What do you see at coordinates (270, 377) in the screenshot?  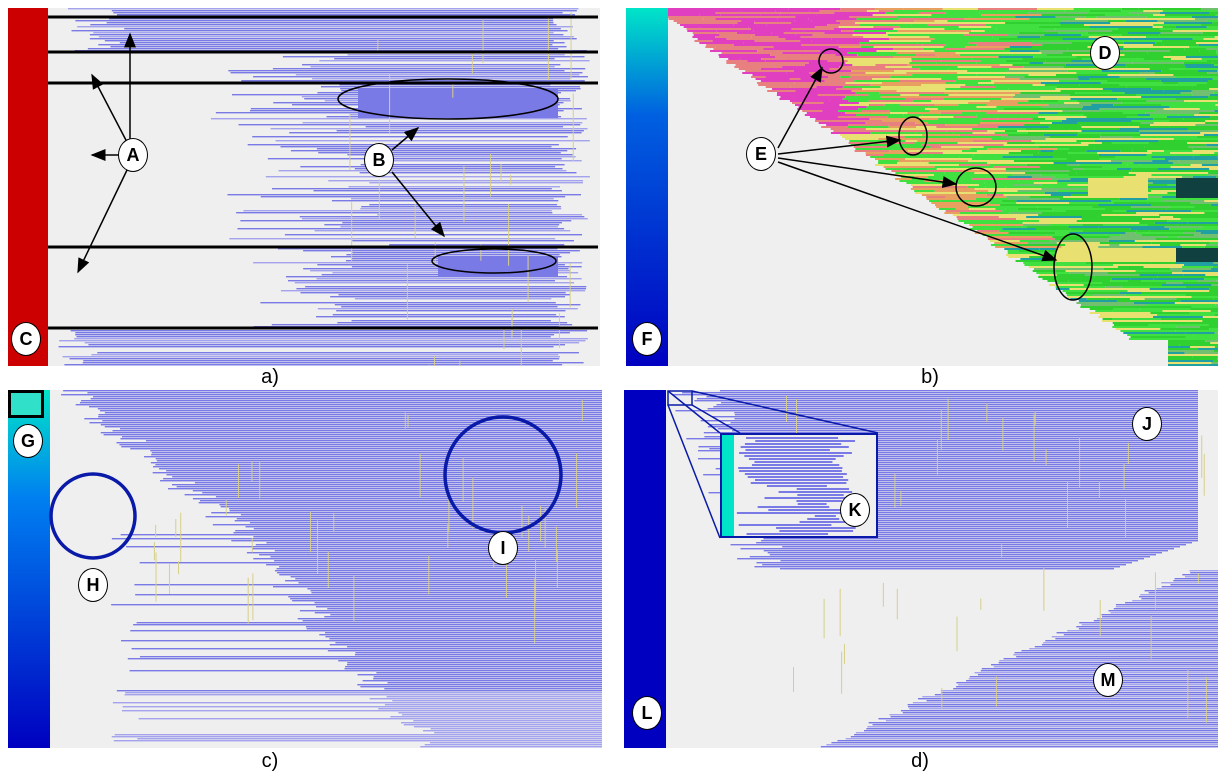 I see `caption-a: a)` at bounding box center [270, 377].